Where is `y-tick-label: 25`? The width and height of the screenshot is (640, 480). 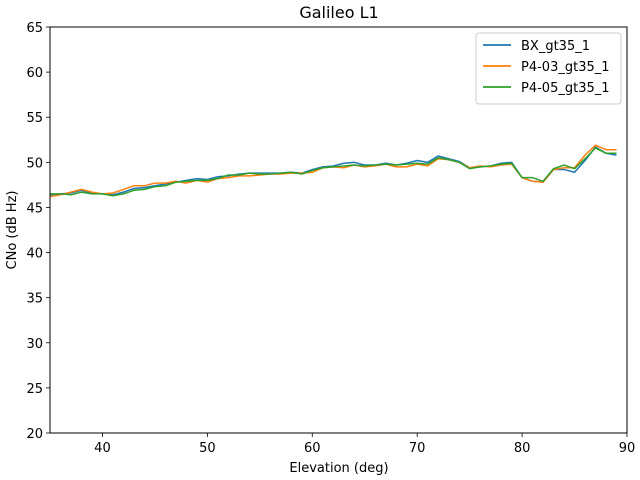
y-tick-label: 25 is located at coordinates (34, 389).